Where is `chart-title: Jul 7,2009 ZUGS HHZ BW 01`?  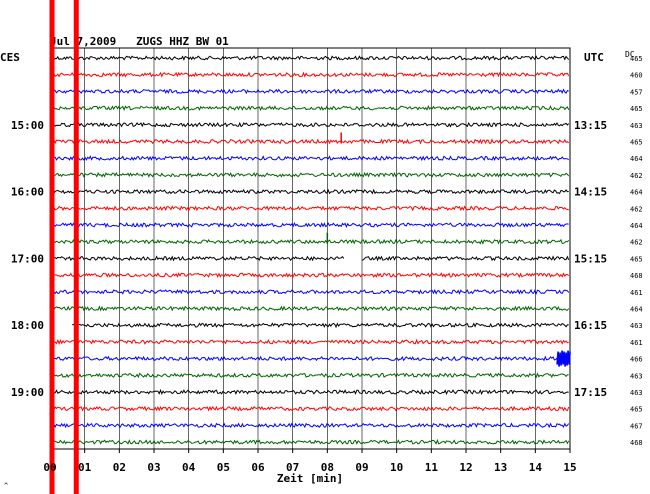
chart-title: Jul 7,2009 ZUGS HHZ BW 01 is located at coordinates (139, 41).